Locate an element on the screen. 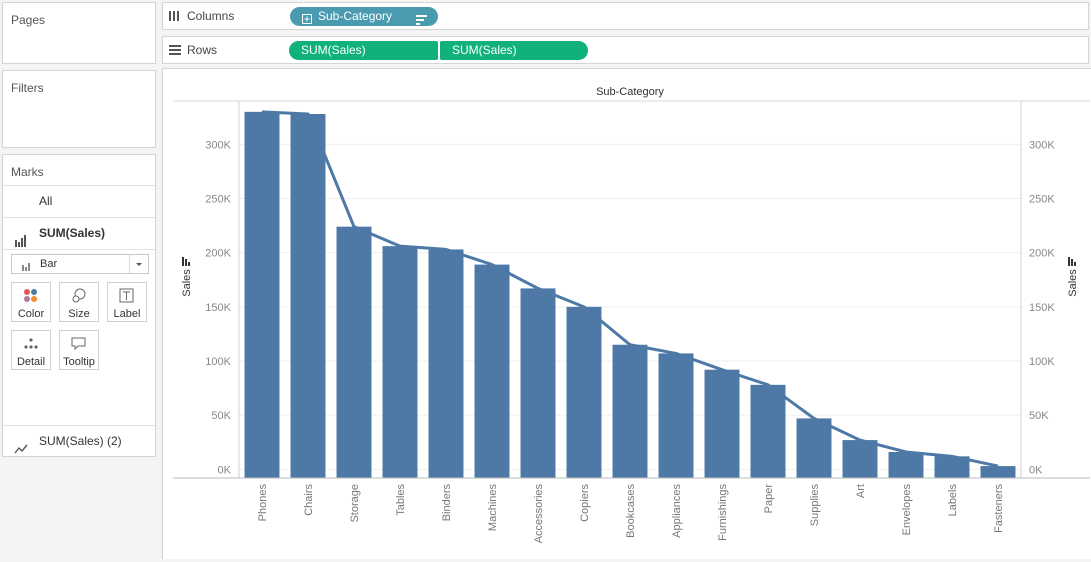 The height and width of the screenshot is (562, 1091). marks-all-tab: All is located at coordinates (79, 201).